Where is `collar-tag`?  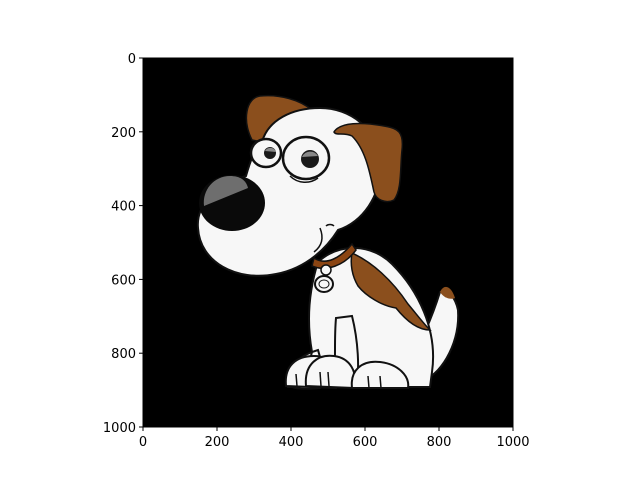 collar-tag is located at coordinates (324, 284).